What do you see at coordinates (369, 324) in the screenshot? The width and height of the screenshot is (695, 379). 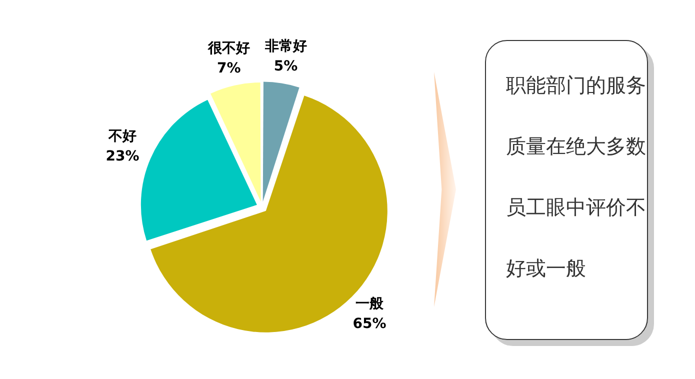 I see `data-label: 65%` at bounding box center [369, 324].